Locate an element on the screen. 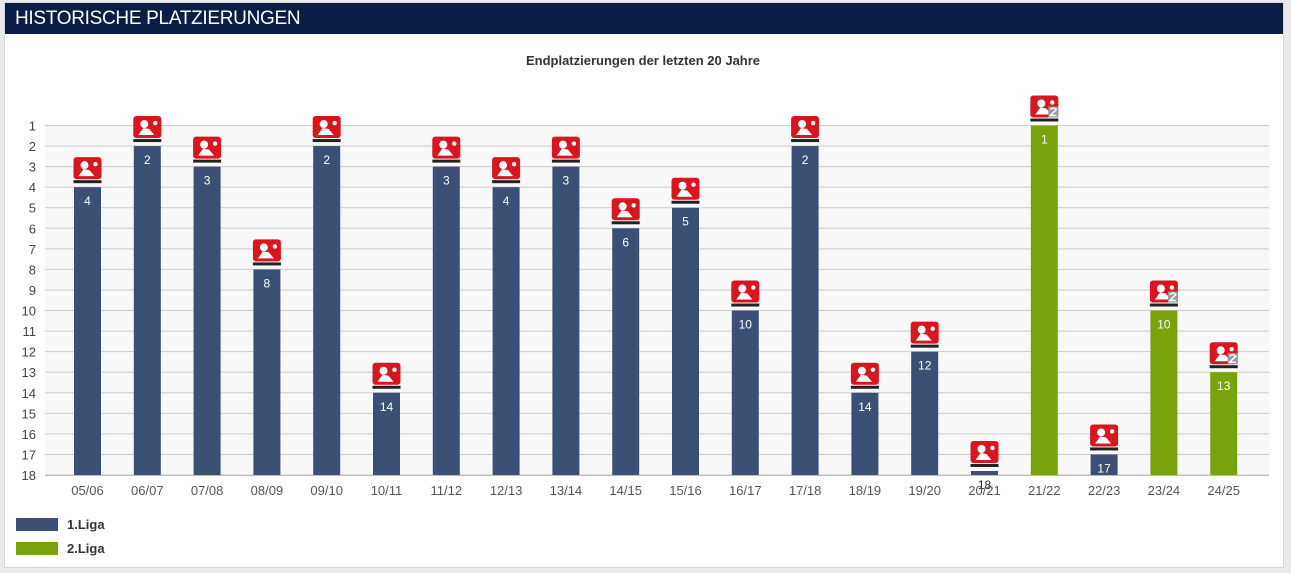 Image resolution: width=1291 pixels, height=573 pixels. legend: 1.Liga 2.Liga is located at coordinates (60, 536).